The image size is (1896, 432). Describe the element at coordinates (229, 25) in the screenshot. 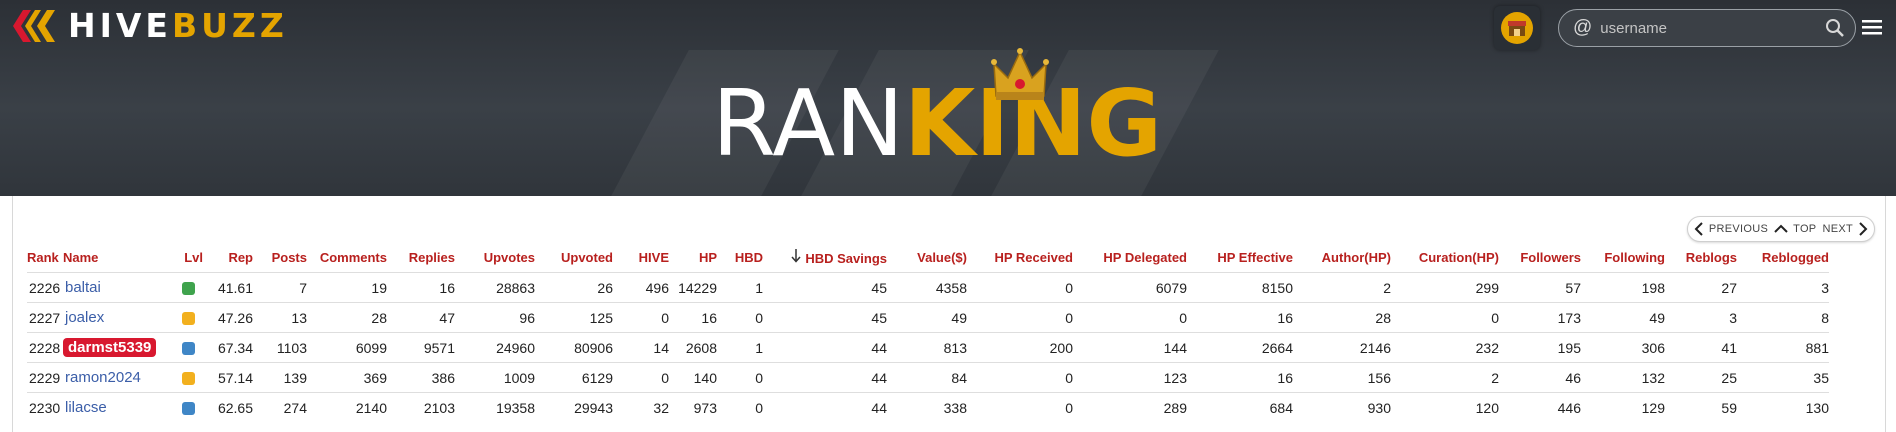

I see `logo-buzz-text: BUZZ` at that location.